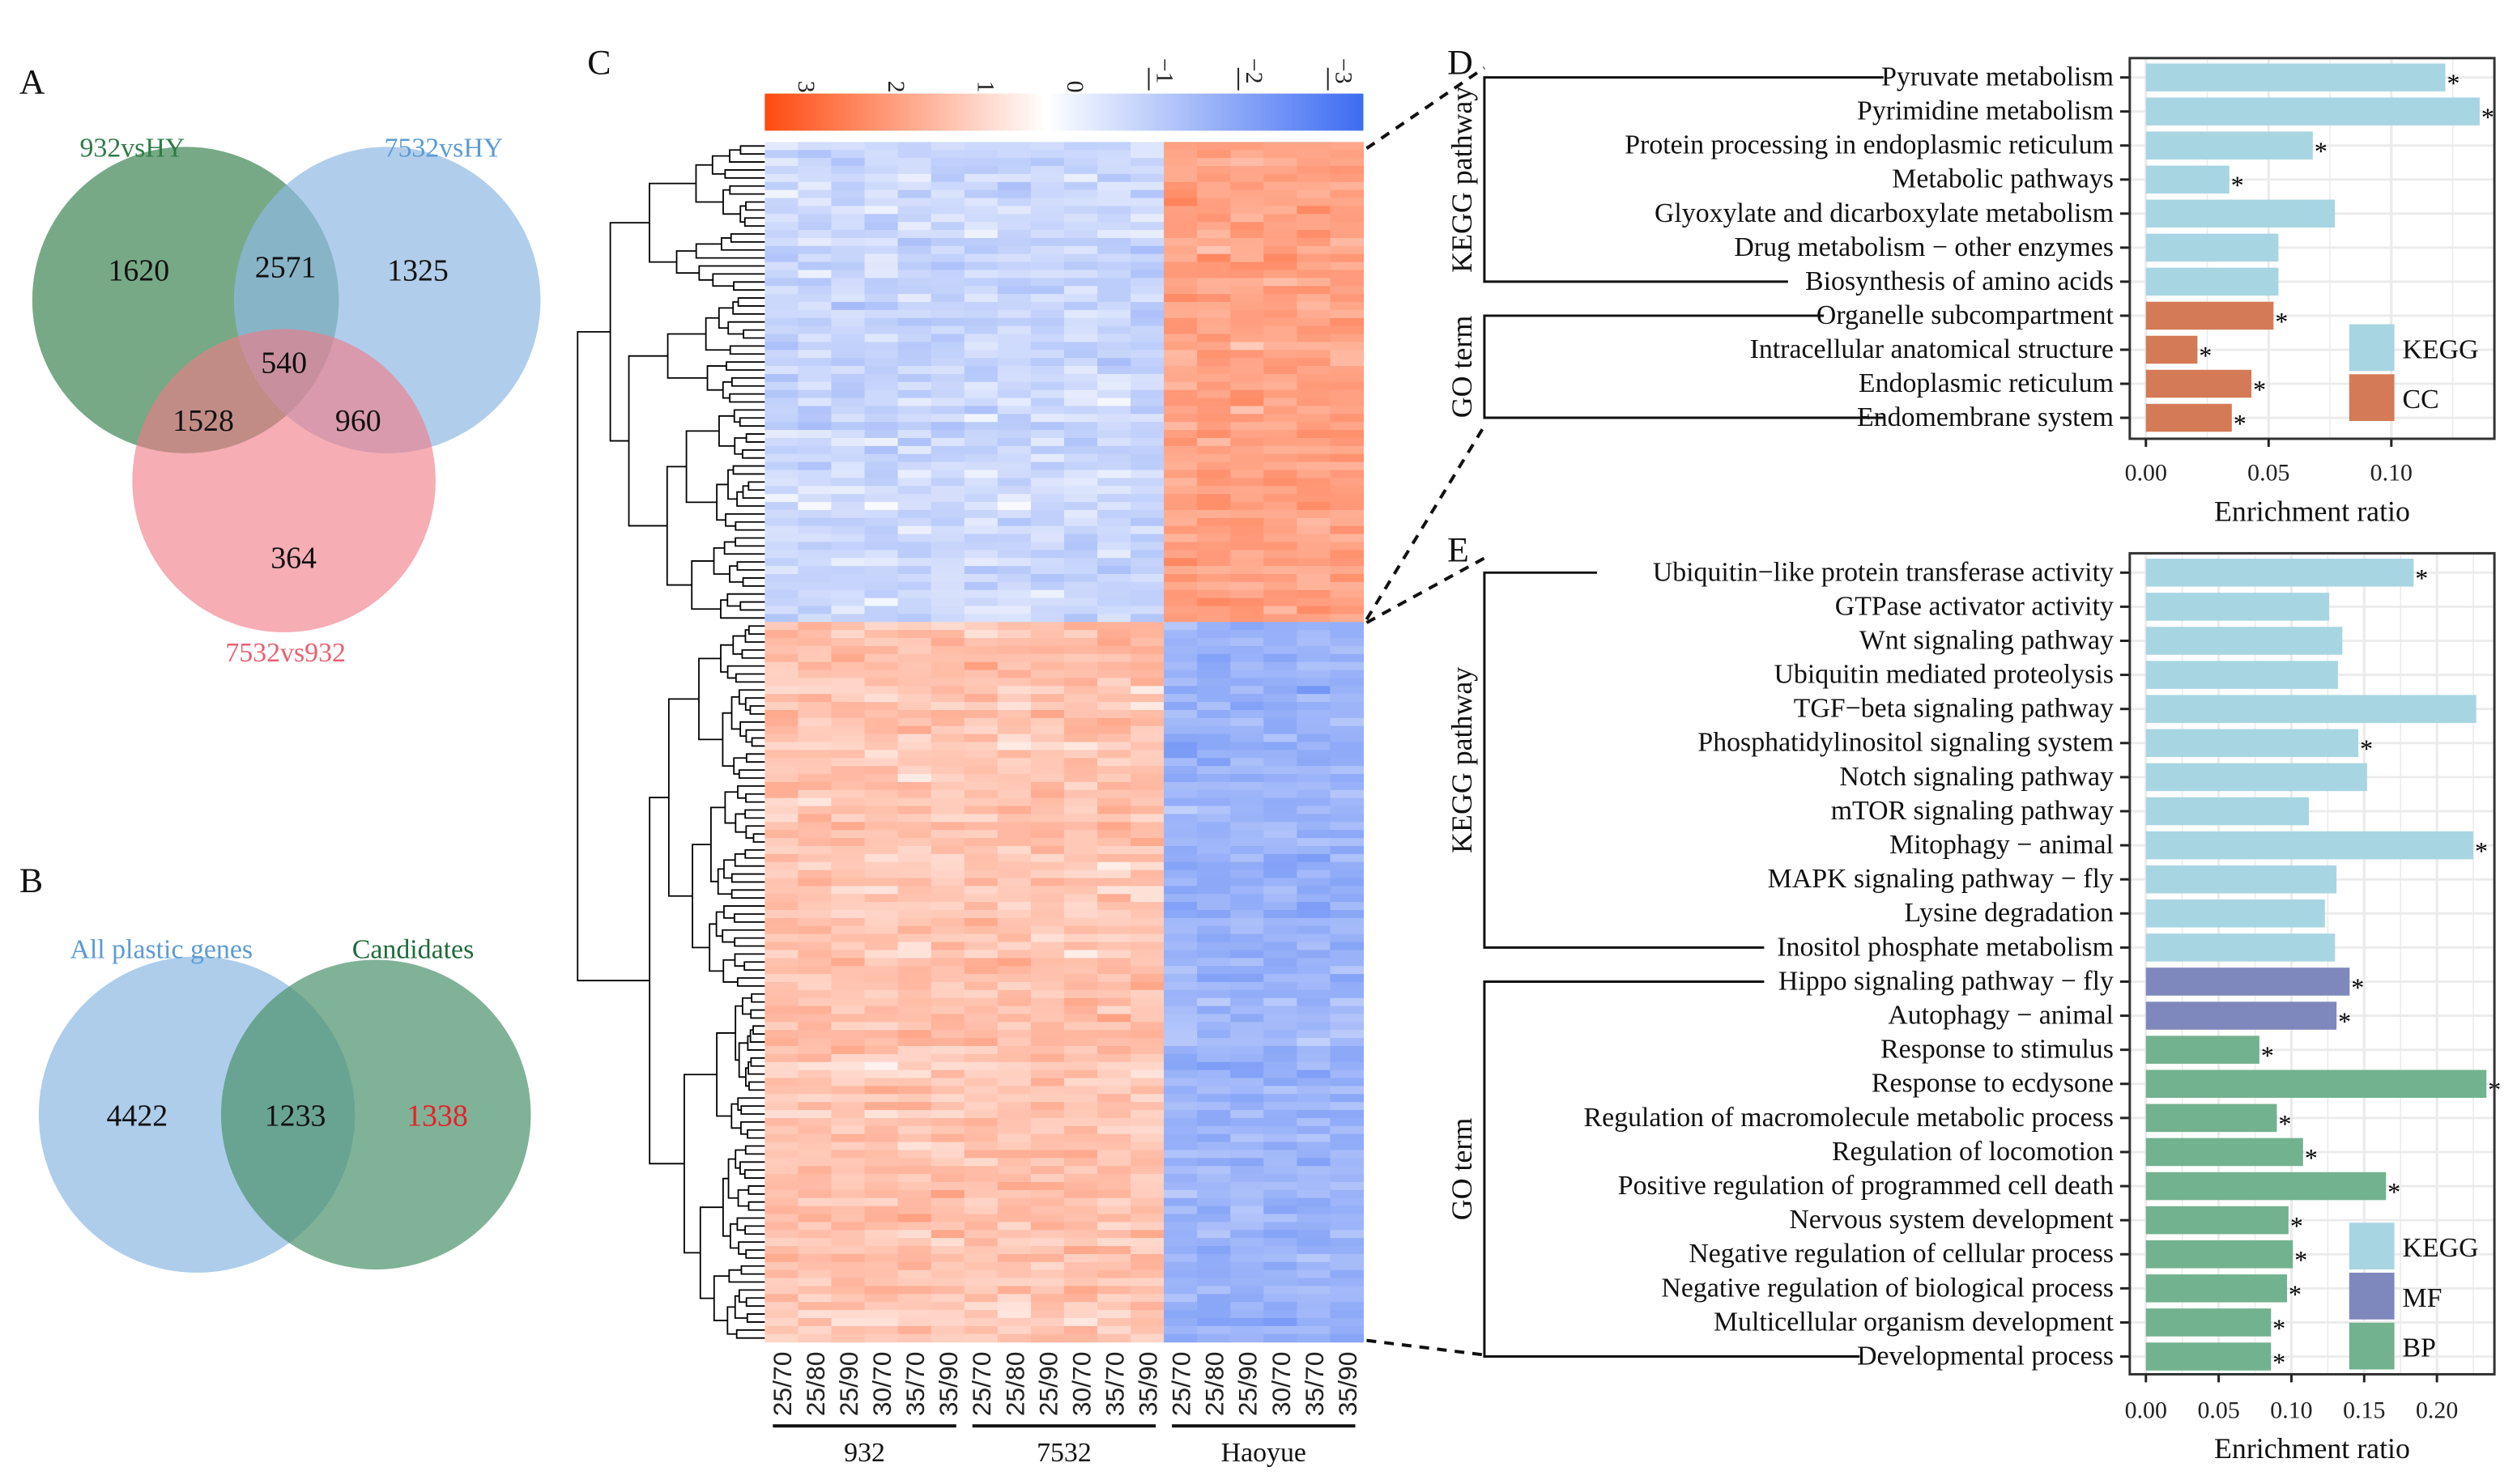  Describe the element at coordinates (2256, 777) in the screenshot. I see `bar` at that location.